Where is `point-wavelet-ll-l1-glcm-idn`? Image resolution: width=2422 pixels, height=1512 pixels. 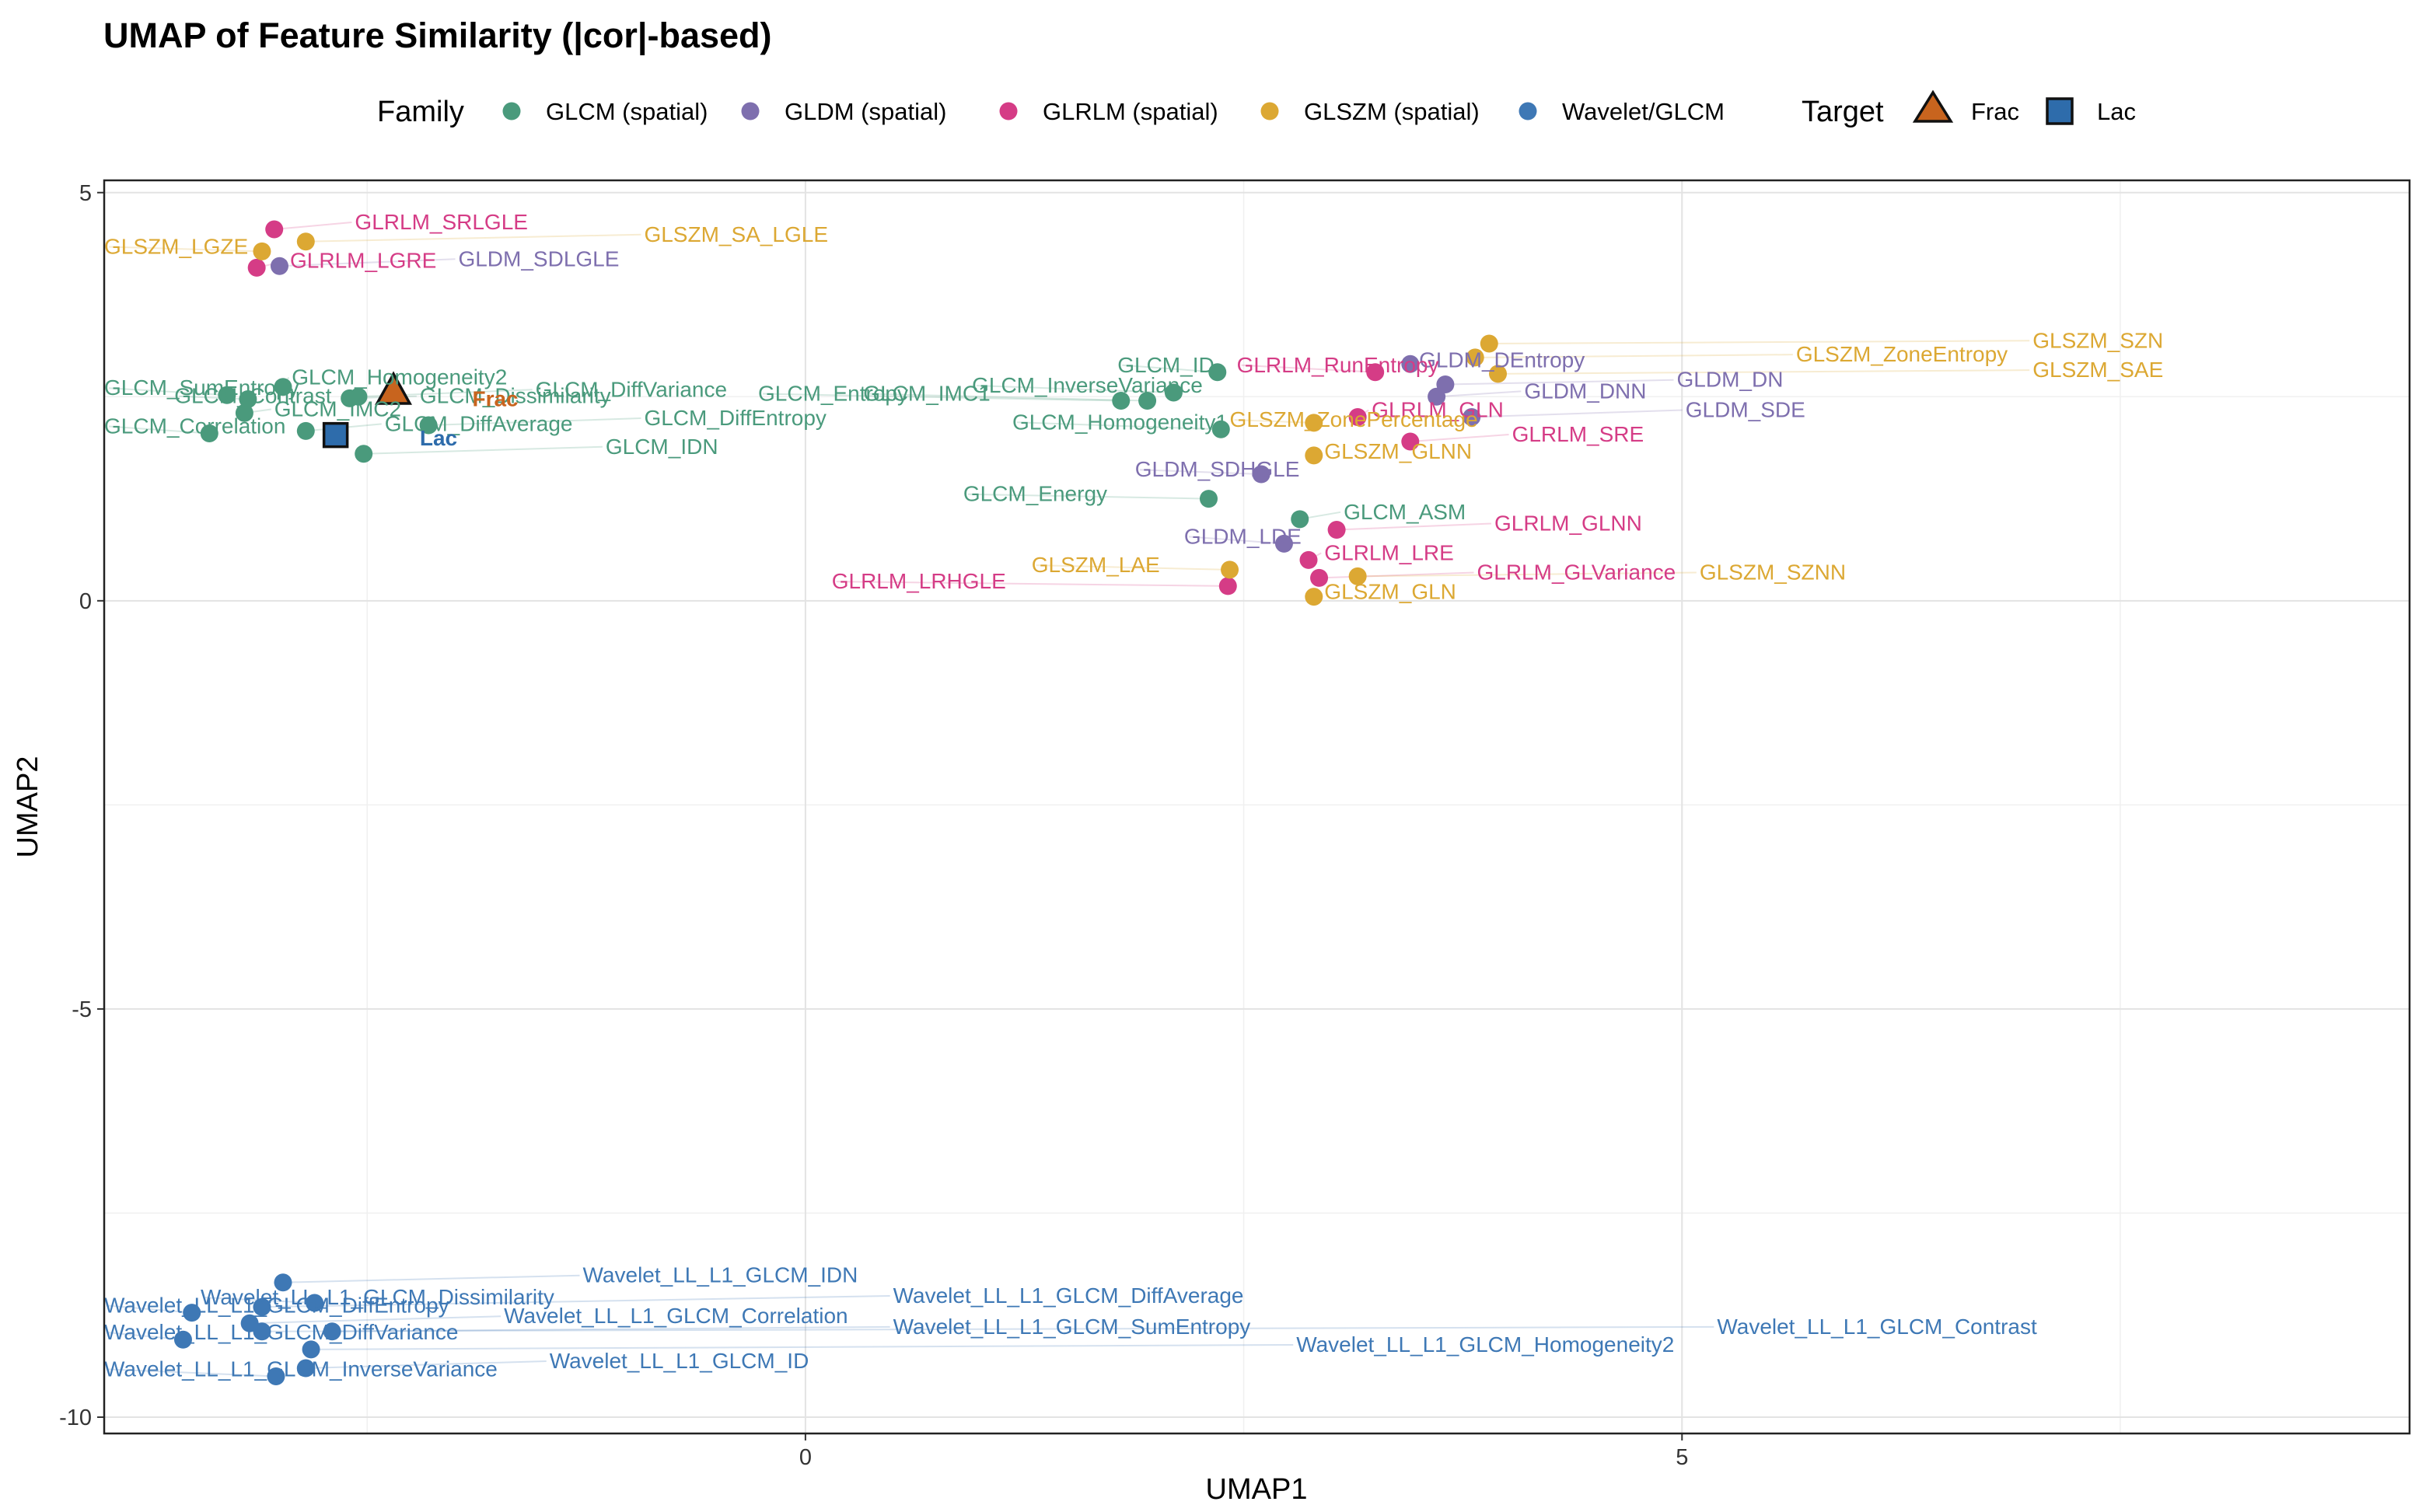
point-wavelet-ll-l1-glcm-idn is located at coordinates (283, 1282).